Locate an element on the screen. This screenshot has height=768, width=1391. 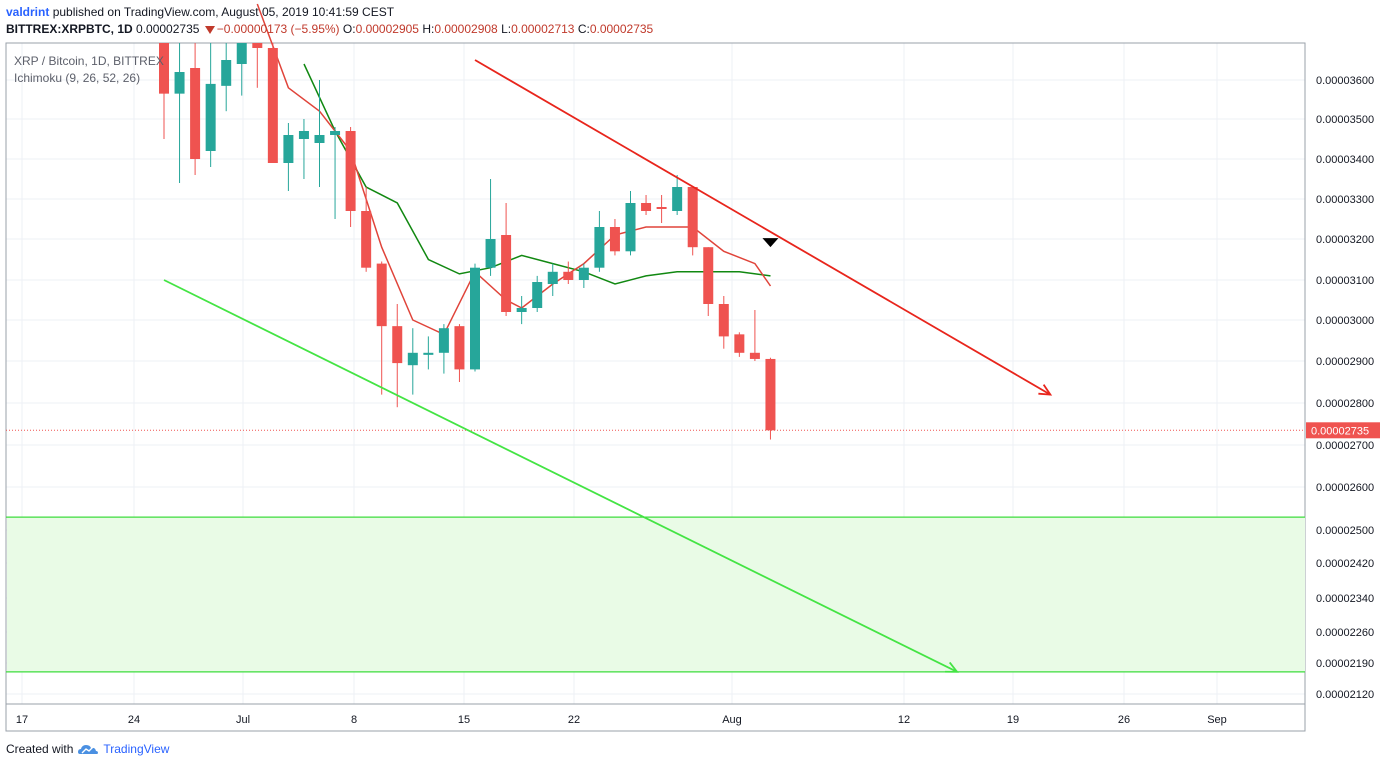
high-label: H: is located at coordinates (428, 29).